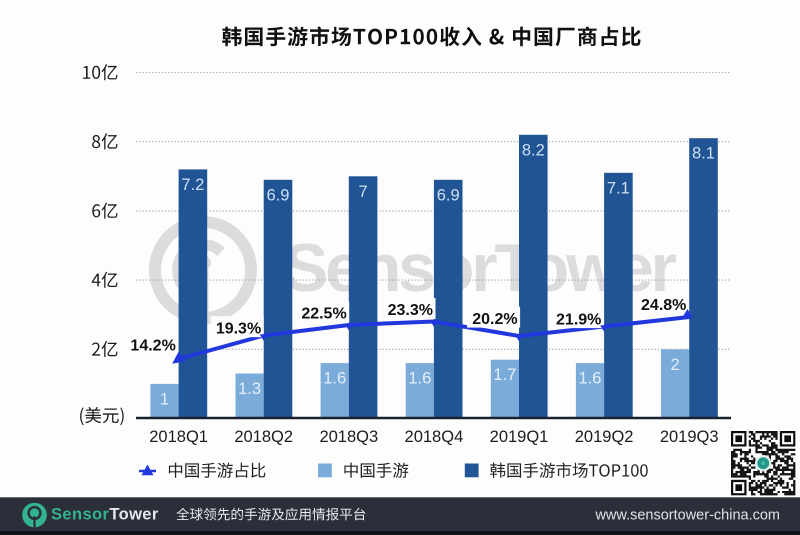  What do you see at coordinates (689, 437) in the screenshot?
I see `svg-text: 2019Q3` at bounding box center [689, 437].